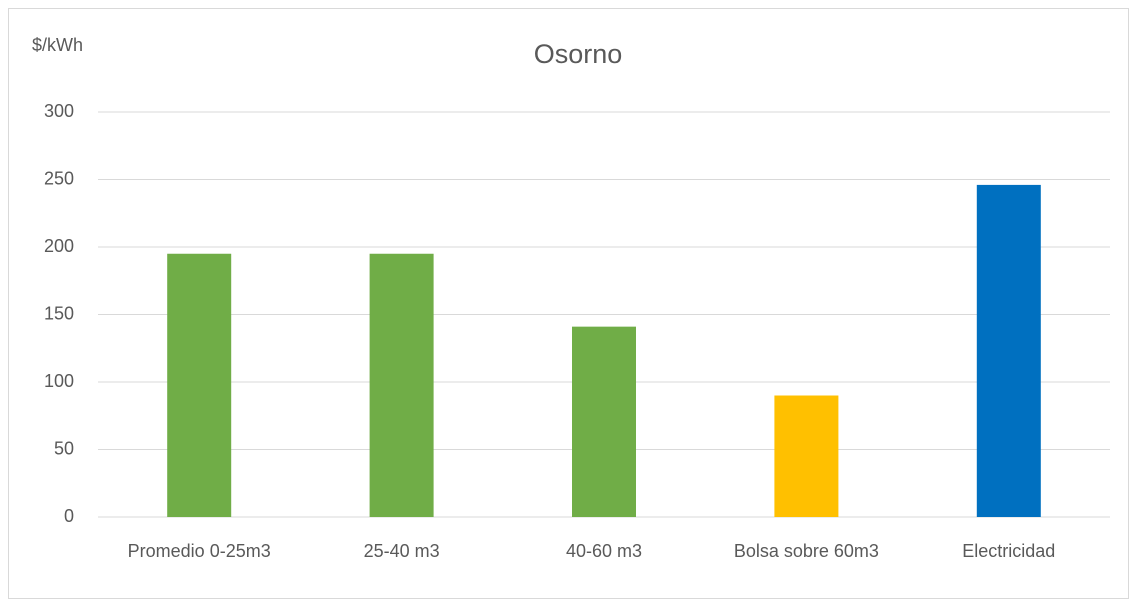 This screenshot has height=607, width=1138. I want to click on y-tick-label: 0, so click(69, 516).